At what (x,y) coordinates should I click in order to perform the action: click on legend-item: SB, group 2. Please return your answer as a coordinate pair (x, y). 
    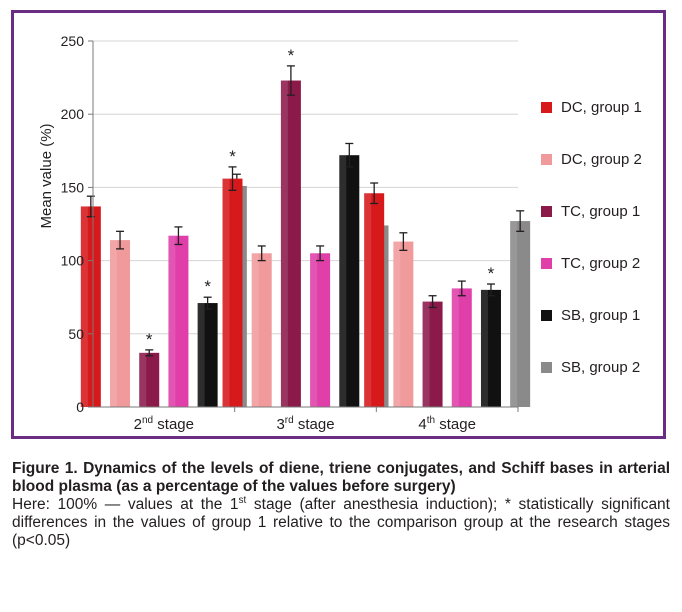
    Looking at the image, I should click on (590, 367).